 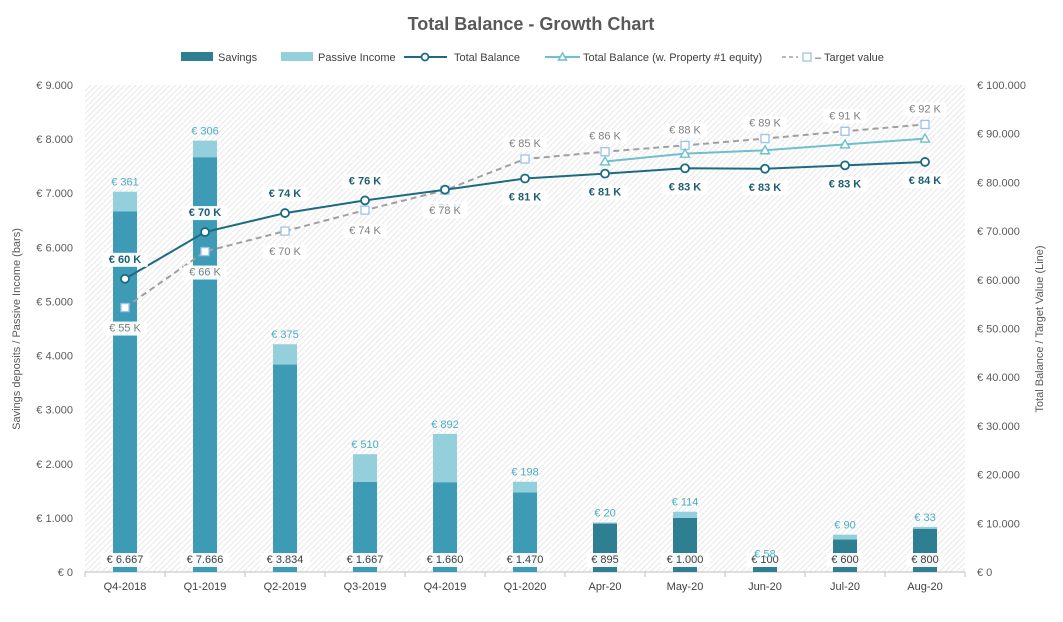 I want to click on data-label-target-value: € 88 K, so click(x=685, y=130).